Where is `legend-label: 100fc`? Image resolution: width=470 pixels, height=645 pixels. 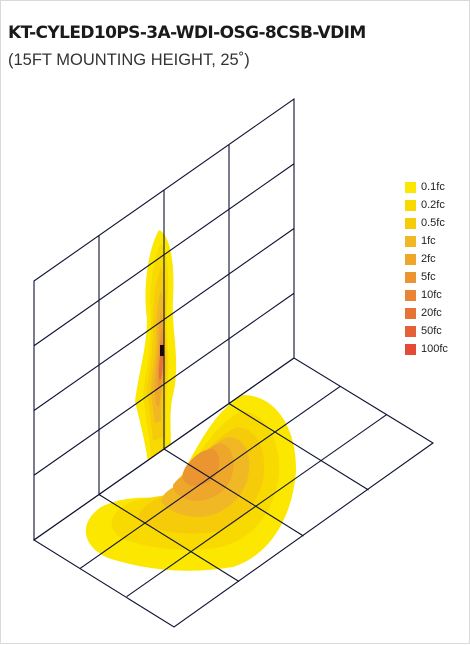
legend-label: 100fc is located at coordinates (434, 349).